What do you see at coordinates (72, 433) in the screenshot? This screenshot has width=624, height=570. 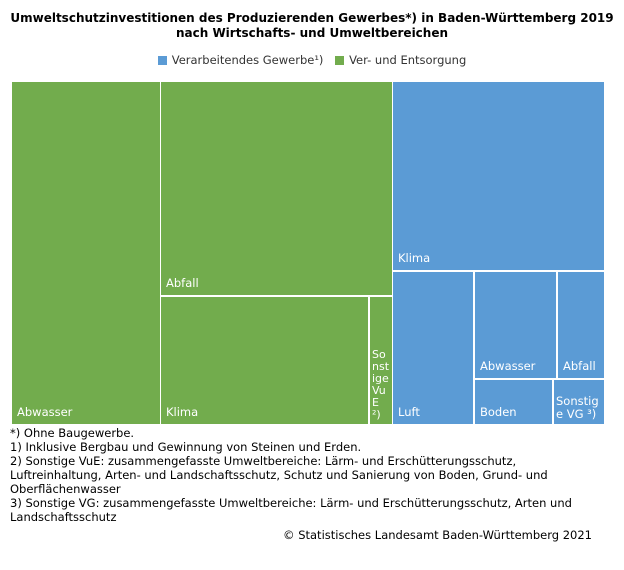 I see `footnote: *) Ohne Baugewerbe.` at bounding box center [72, 433].